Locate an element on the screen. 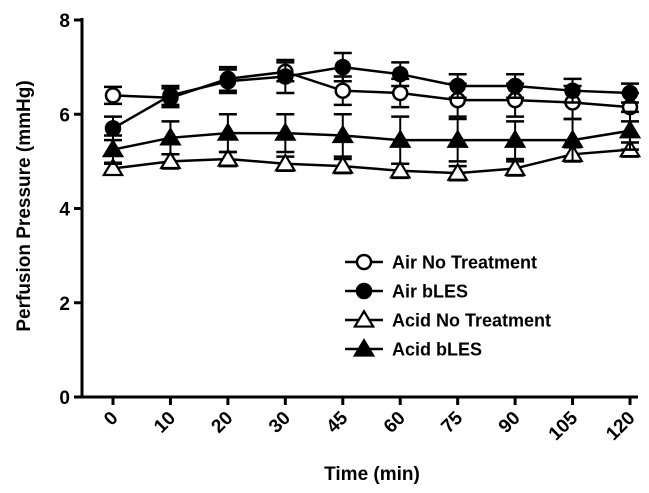  legend-item-1: Air bLES is located at coordinates (406, 292).